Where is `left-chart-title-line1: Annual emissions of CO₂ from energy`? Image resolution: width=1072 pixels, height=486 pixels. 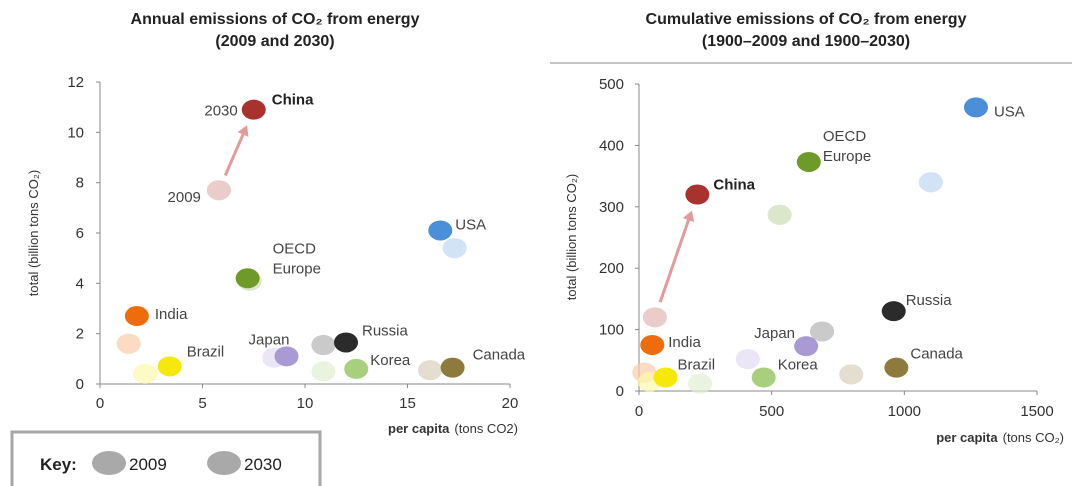 left-chart-title-line1: Annual emissions of CO₂ from energy is located at coordinates (275, 19).